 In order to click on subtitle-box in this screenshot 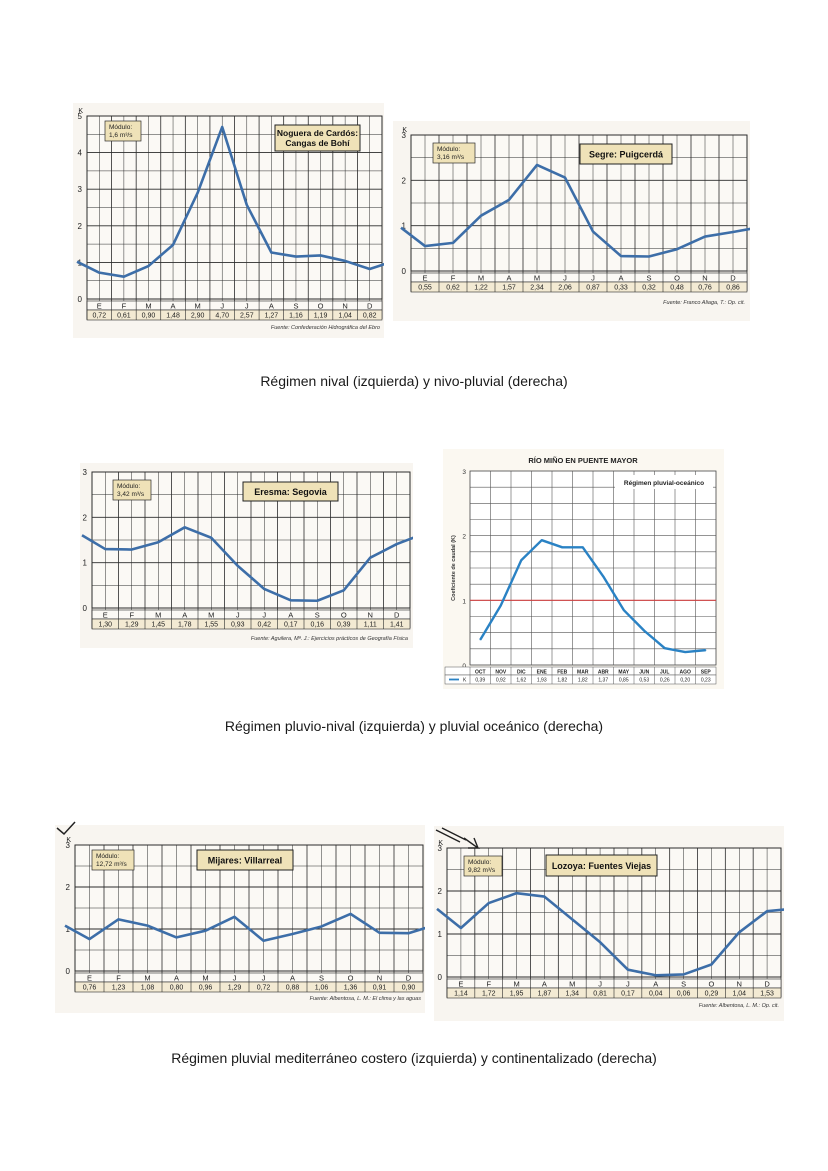, I will do `click(664, 482)`.